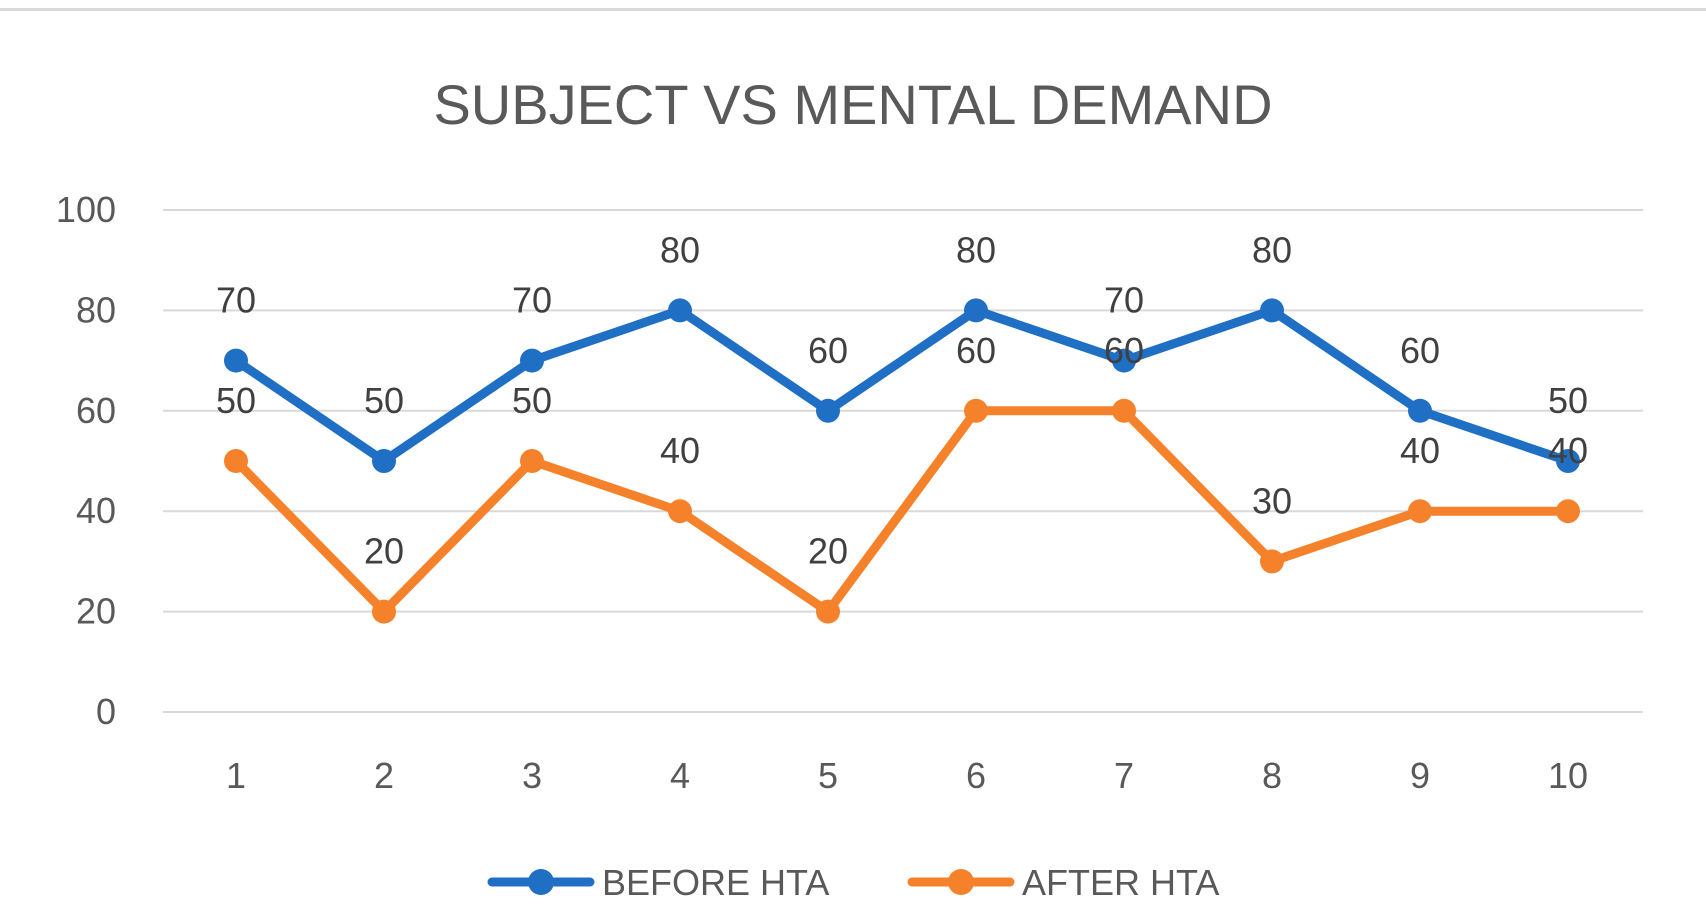  What do you see at coordinates (907, 775) in the screenshot?
I see `x-axis-ticks: 1 2 3 4 5 6 7 8 9 10` at bounding box center [907, 775].